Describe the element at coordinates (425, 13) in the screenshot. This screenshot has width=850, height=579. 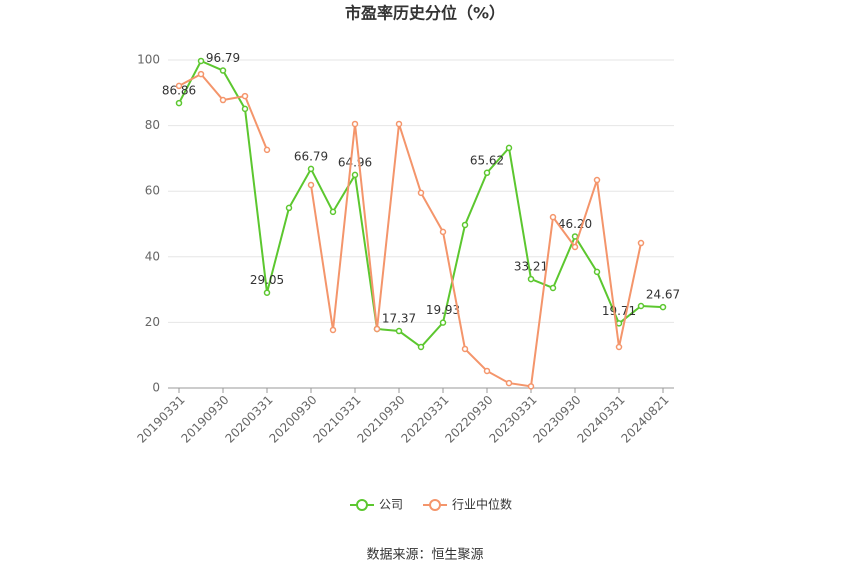
I see `chart-title: 市盈率历史分位（%）` at that location.